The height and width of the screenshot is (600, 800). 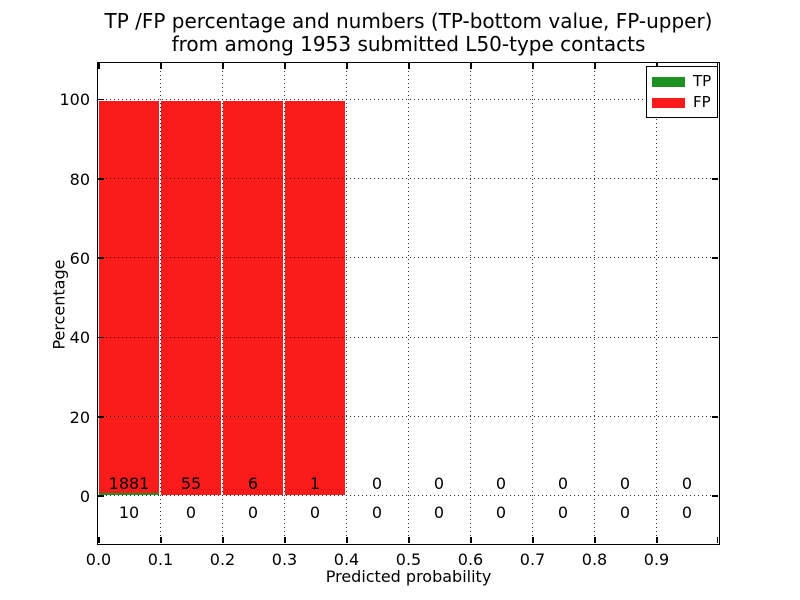 What do you see at coordinates (470, 559) in the screenshot?
I see `x-tick-label: 0.6` at bounding box center [470, 559].